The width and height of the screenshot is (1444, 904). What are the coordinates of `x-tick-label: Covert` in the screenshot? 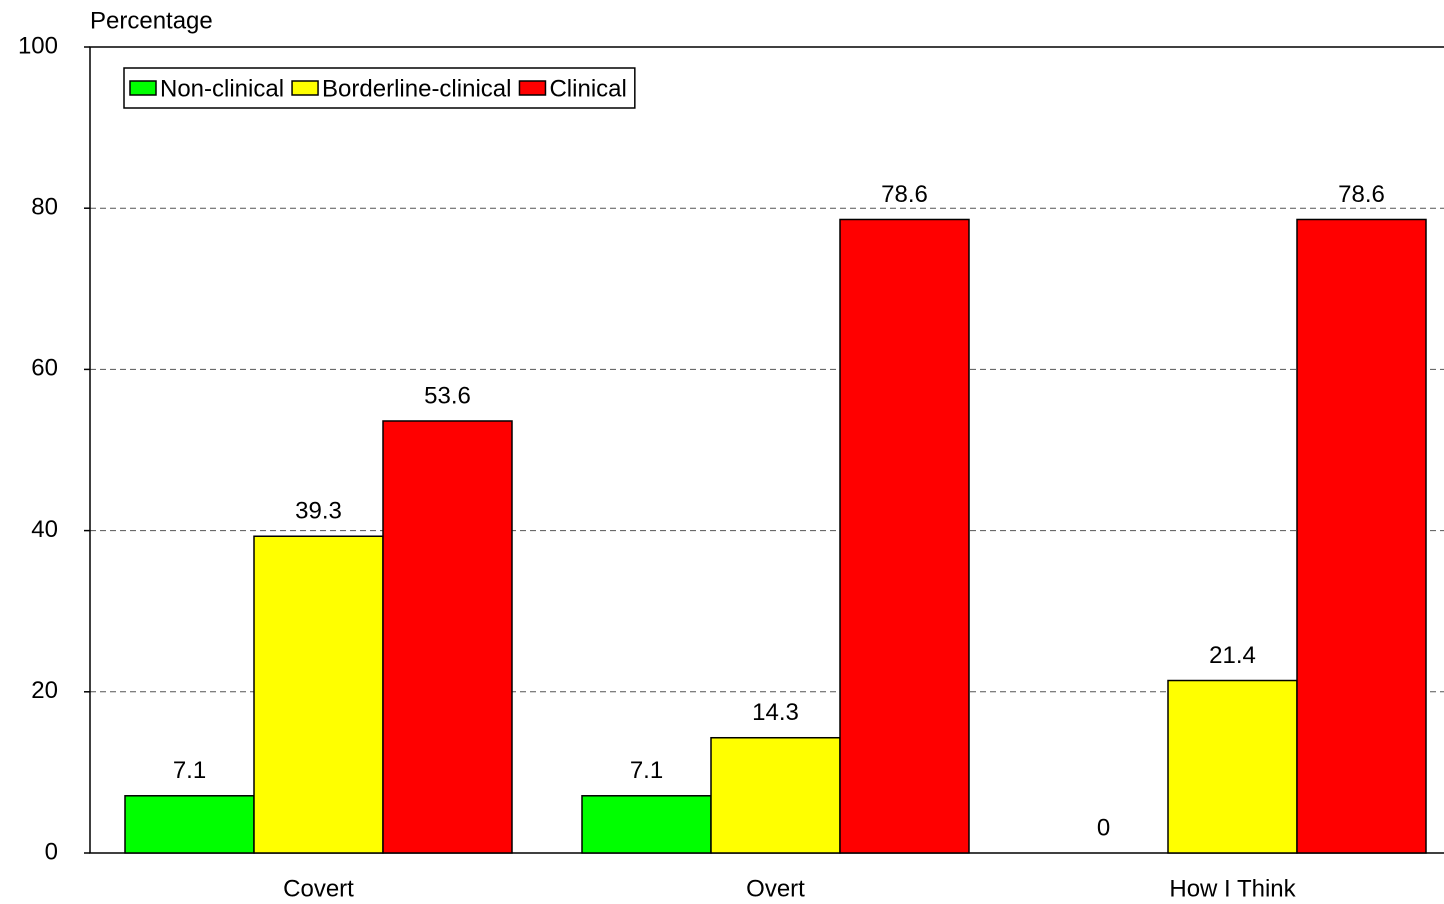 It's located at (318, 888).